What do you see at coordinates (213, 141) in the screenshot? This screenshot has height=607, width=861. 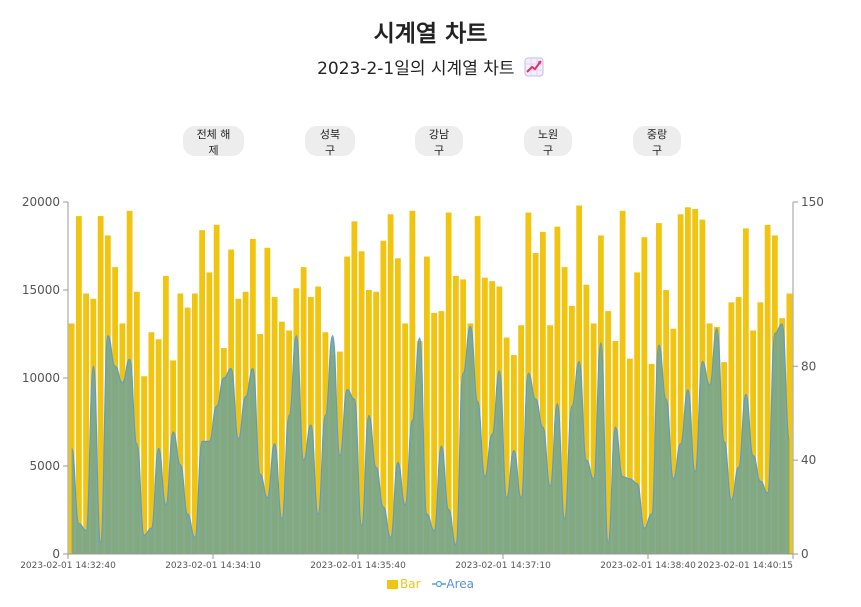 I see `filter-button-clear-all: 전체 해제` at bounding box center [213, 141].